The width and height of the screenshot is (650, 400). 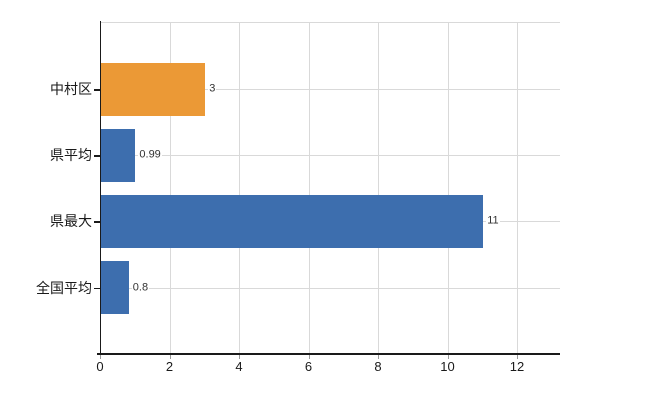 I want to click on category-label: 全国平均, so click(x=64, y=287).